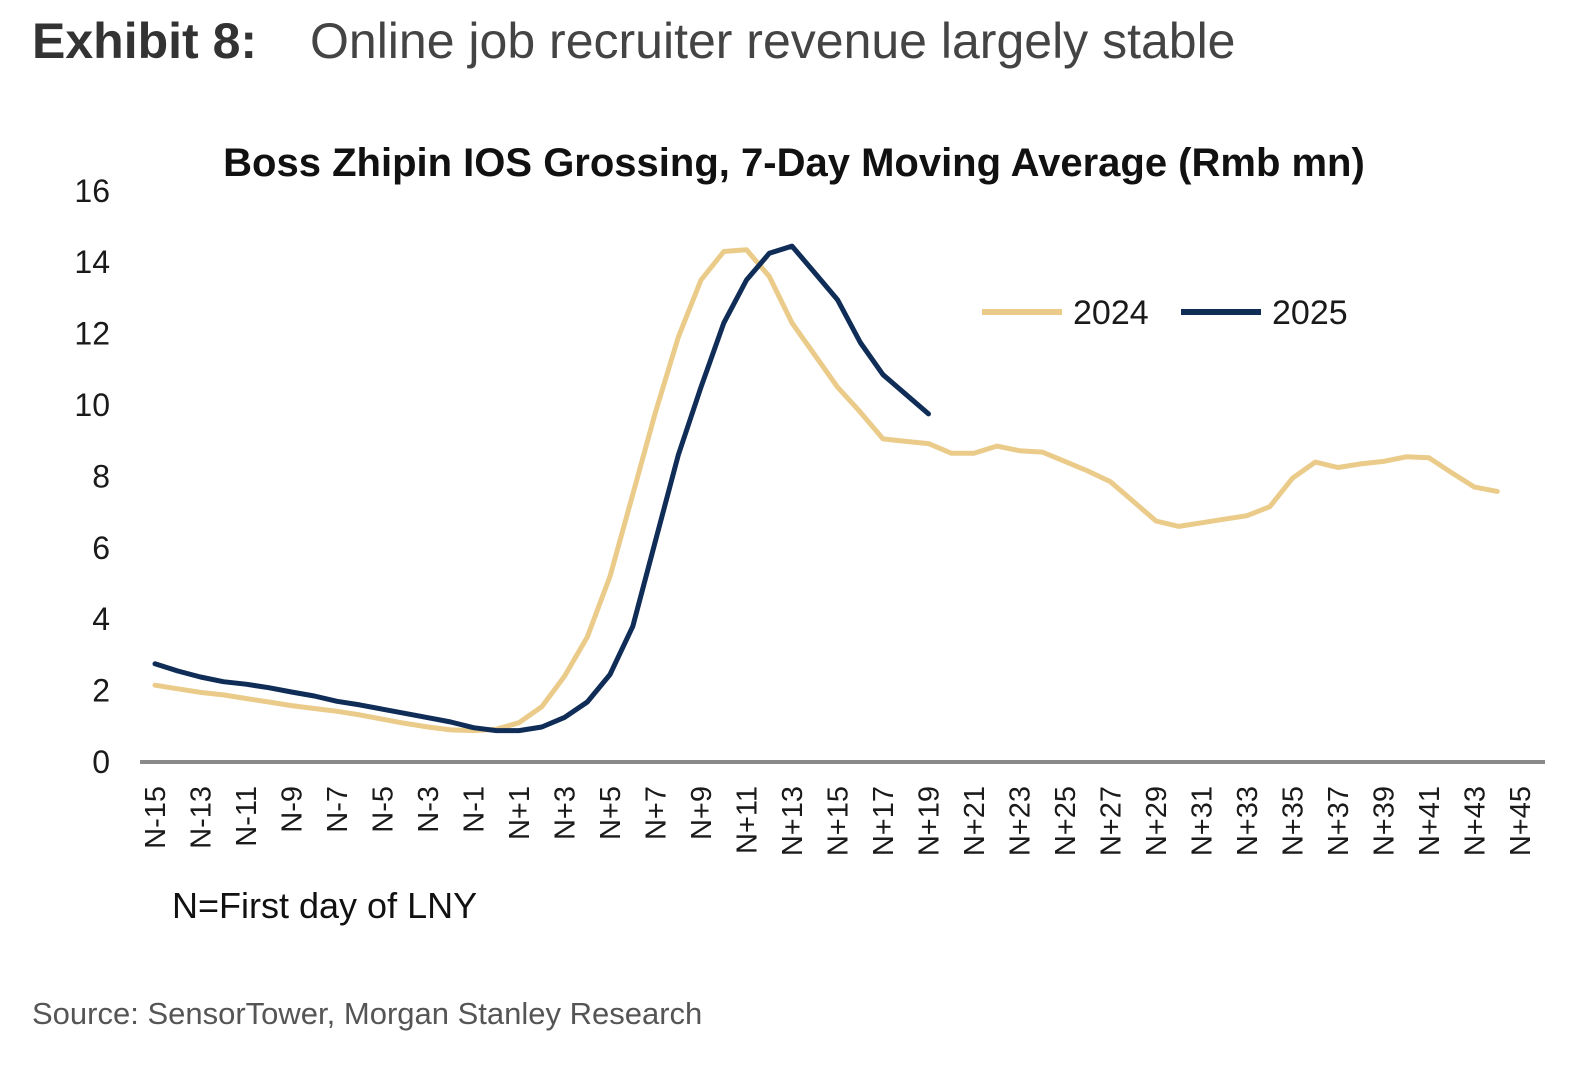  Describe the element at coordinates (1430, 821) in the screenshot. I see `x-tick-label: N+41` at that location.